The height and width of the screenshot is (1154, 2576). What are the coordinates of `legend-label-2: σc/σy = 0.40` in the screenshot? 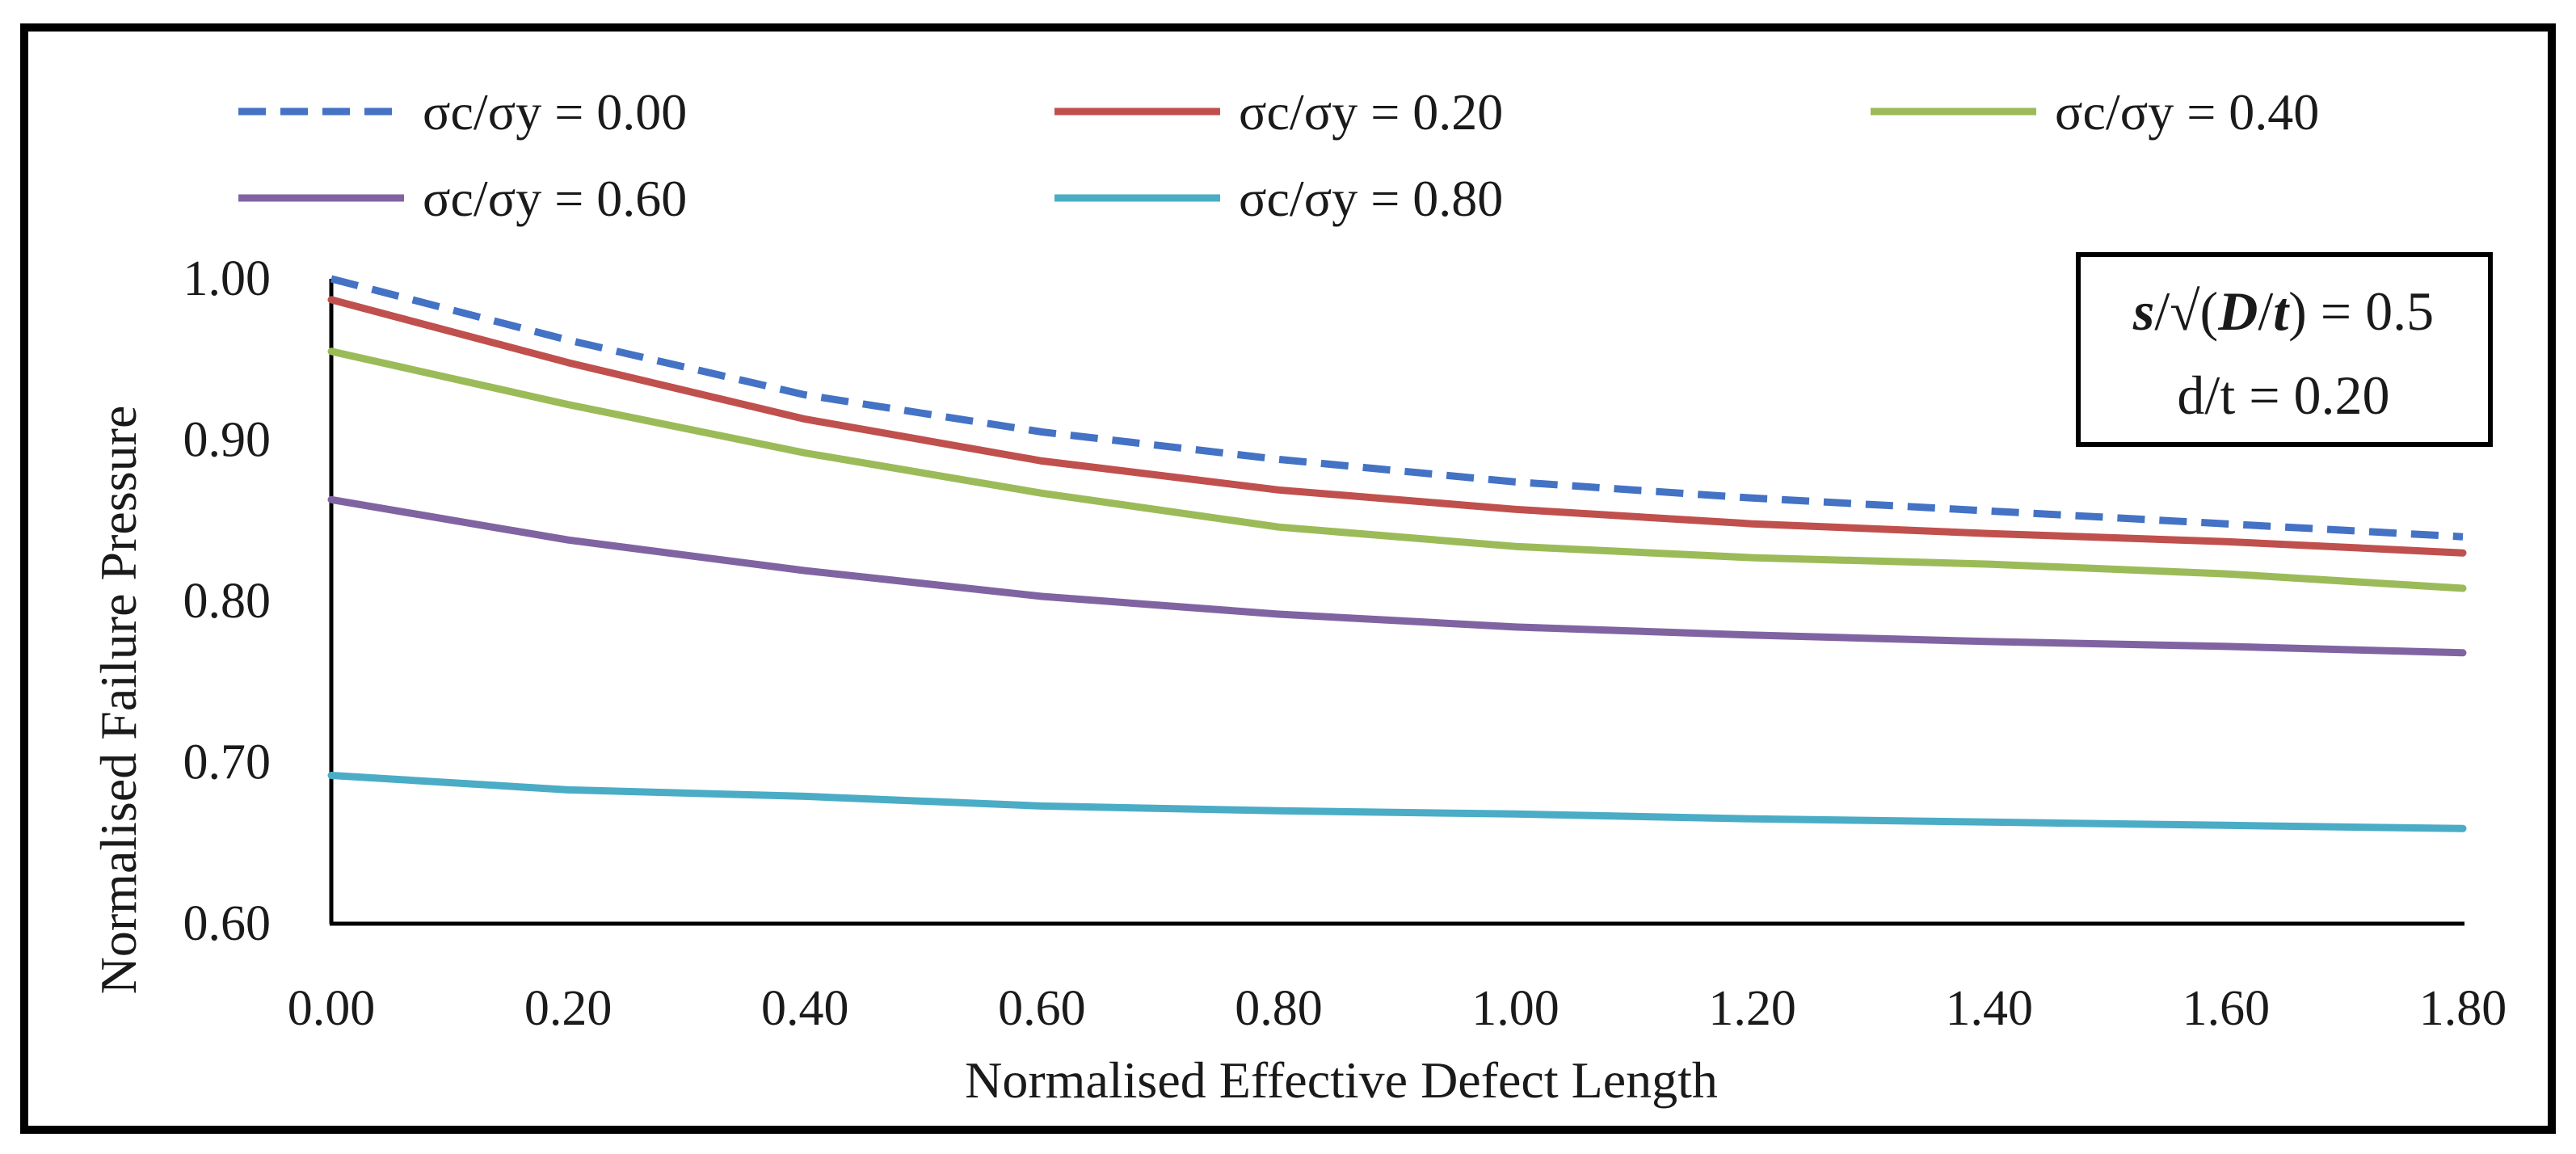 It's located at (2187, 112).